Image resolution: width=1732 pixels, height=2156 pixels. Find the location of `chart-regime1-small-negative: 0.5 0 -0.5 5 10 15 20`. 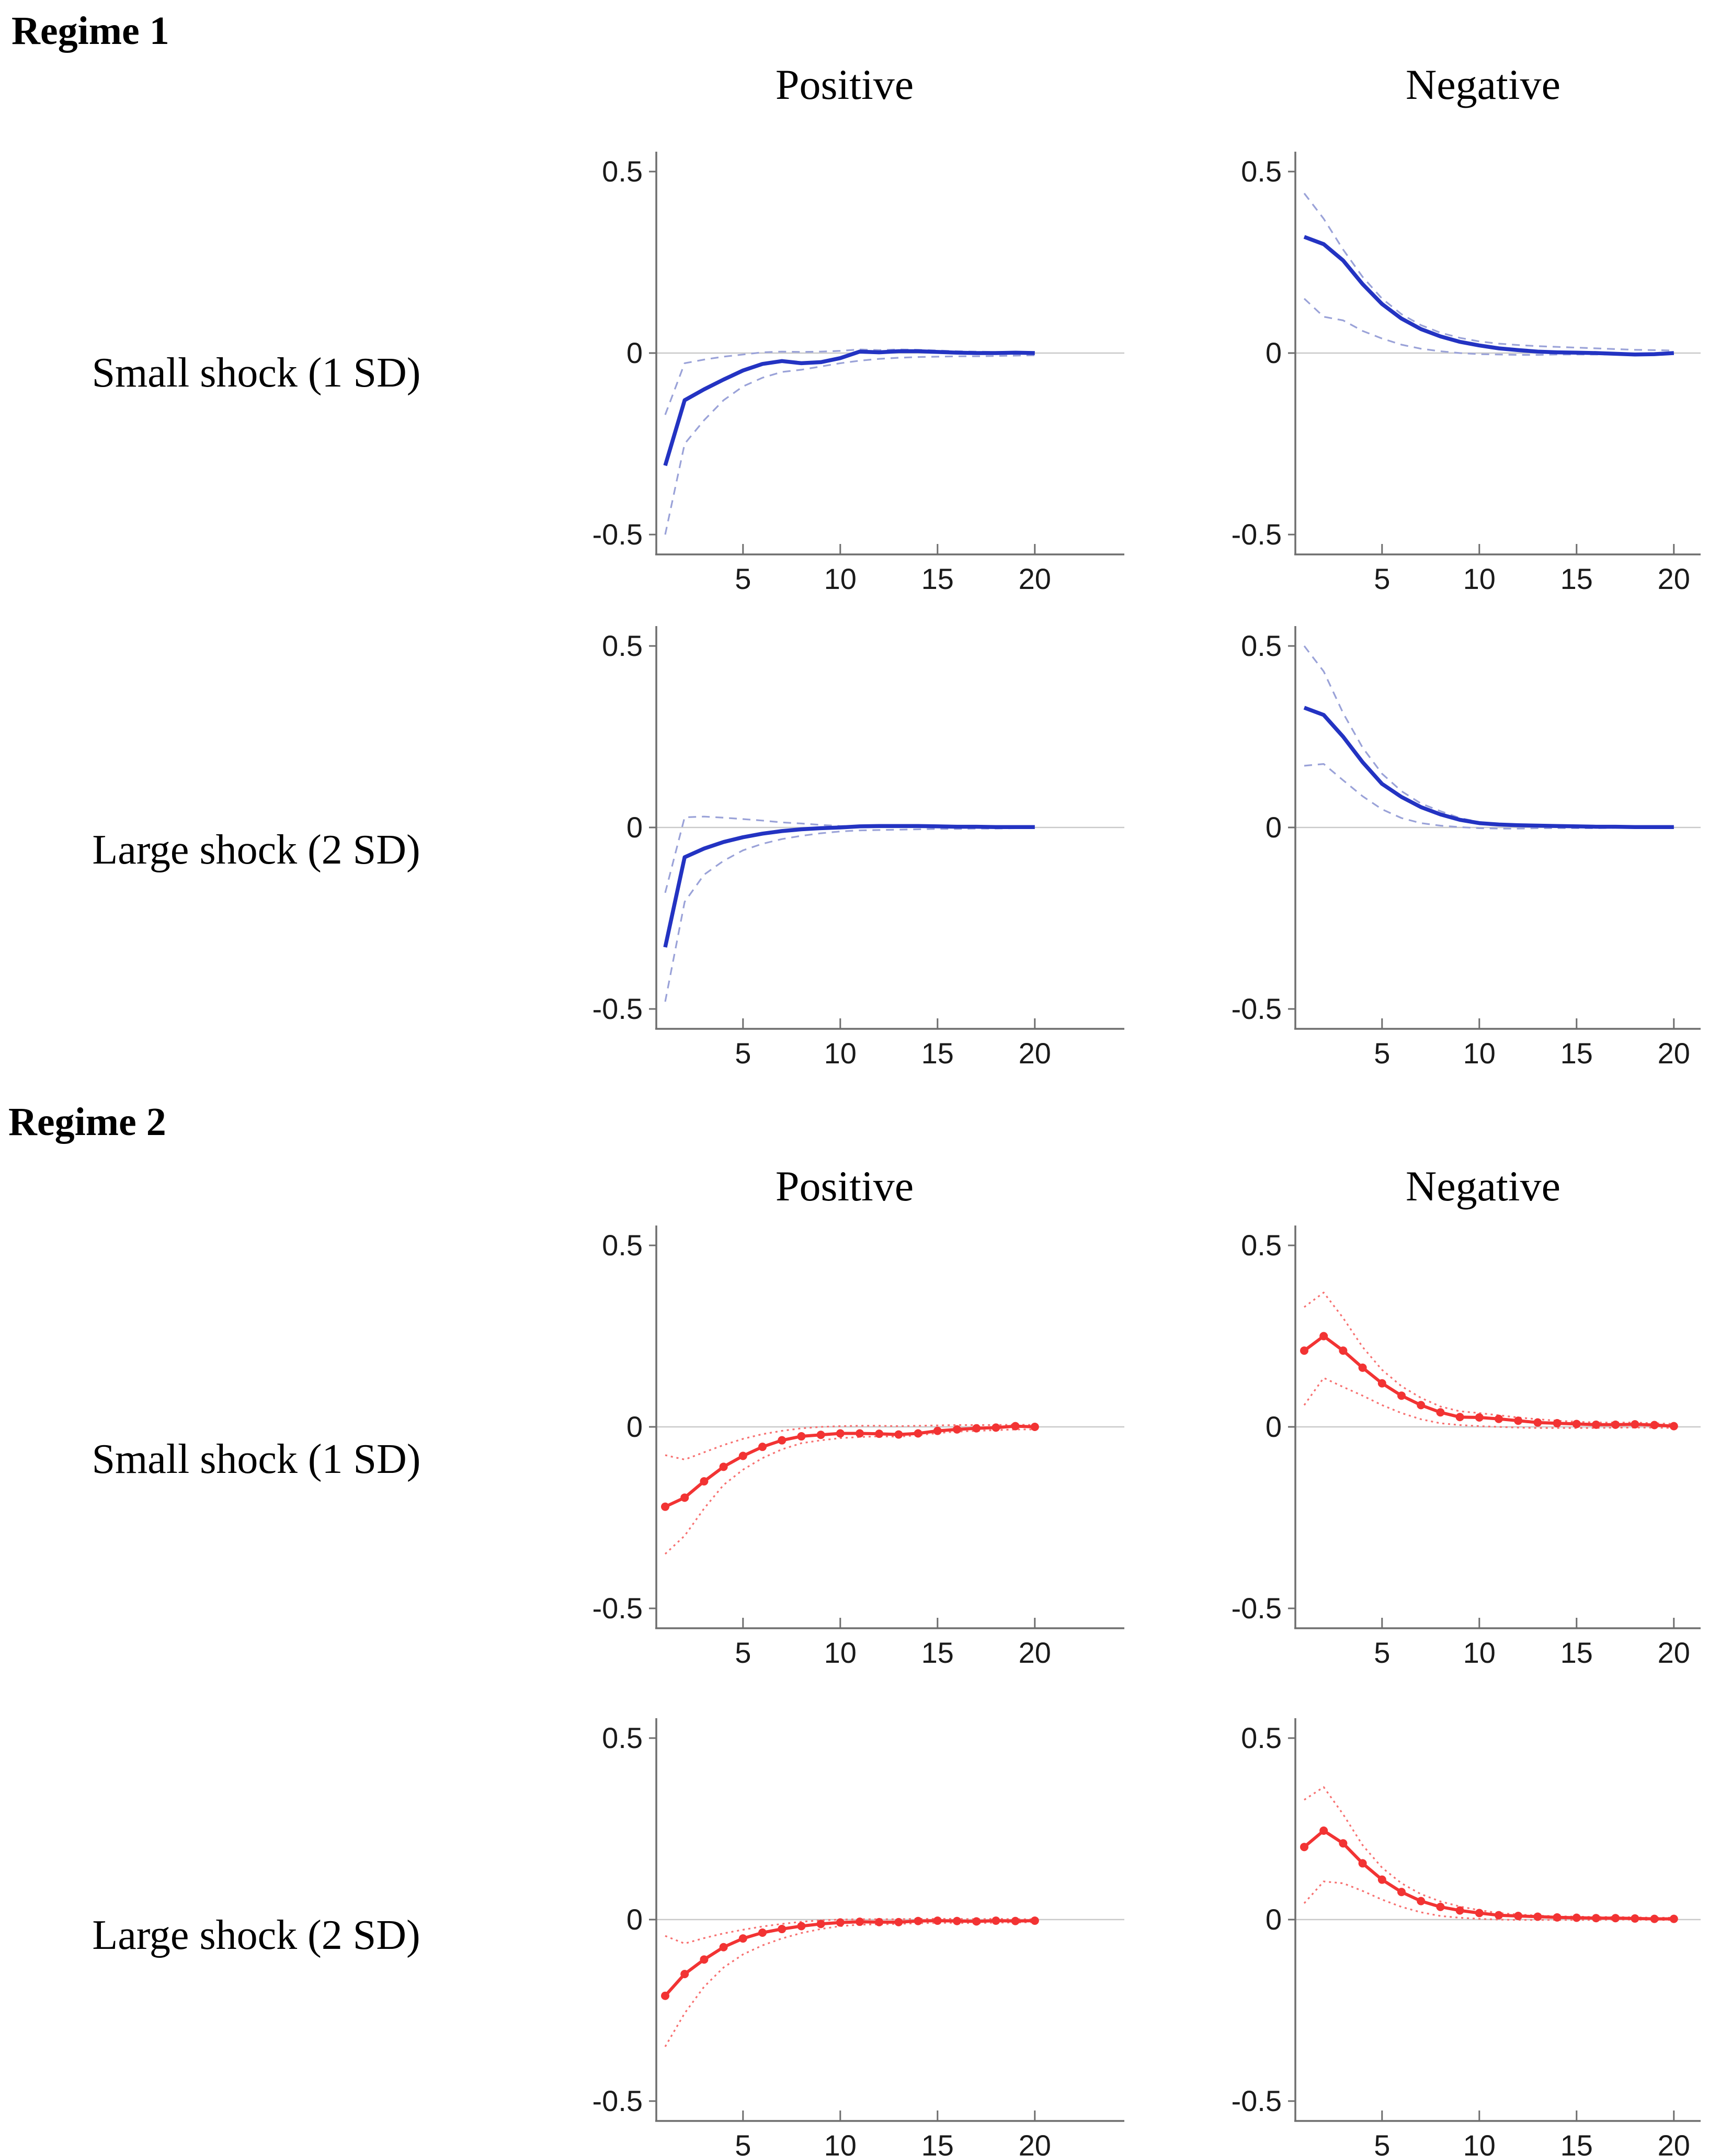

chart-regime1-small-negative: 0.5 0 -0.5 5 10 15 20 is located at coordinates (1468, 363).